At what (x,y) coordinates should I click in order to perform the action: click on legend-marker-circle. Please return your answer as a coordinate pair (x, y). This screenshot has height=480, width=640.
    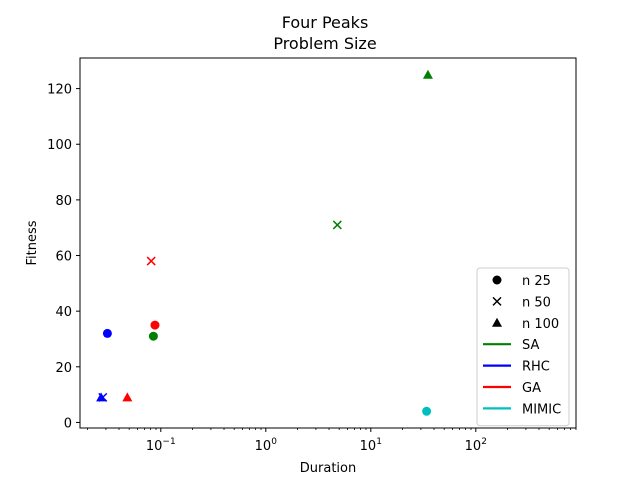
    Looking at the image, I should click on (497, 280).